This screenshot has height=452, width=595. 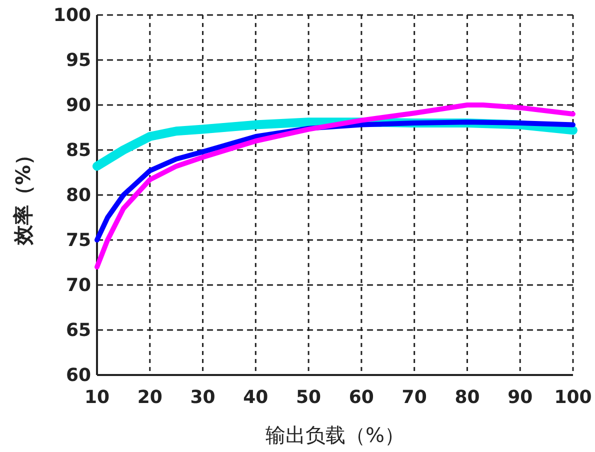 What do you see at coordinates (97, 397) in the screenshot?
I see `x-tick-label: 10` at bounding box center [97, 397].